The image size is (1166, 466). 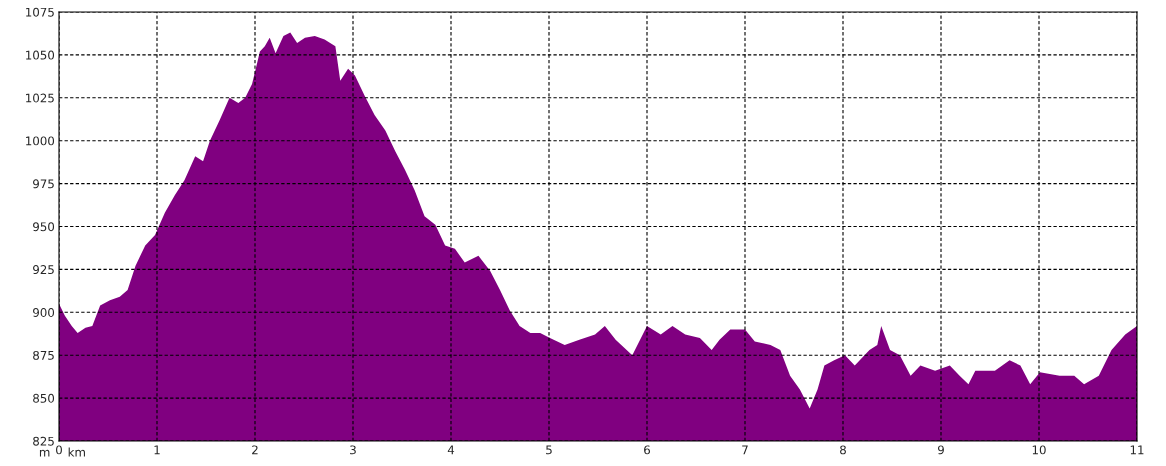 I want to click on x-tick-label: 10, so click(x=1039, y=450).